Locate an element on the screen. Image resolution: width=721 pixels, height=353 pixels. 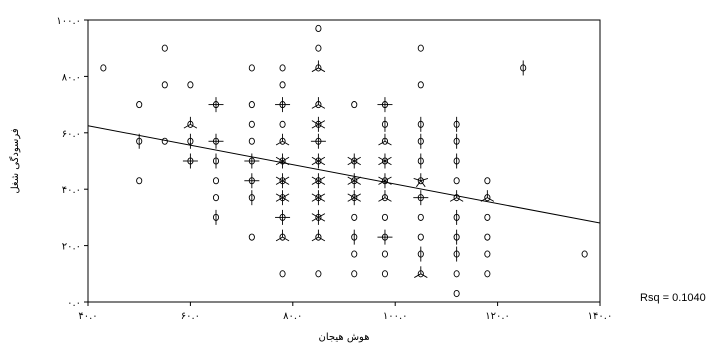
x-tick-label: ۶۰.۰ is located at coordinates (190, 316).